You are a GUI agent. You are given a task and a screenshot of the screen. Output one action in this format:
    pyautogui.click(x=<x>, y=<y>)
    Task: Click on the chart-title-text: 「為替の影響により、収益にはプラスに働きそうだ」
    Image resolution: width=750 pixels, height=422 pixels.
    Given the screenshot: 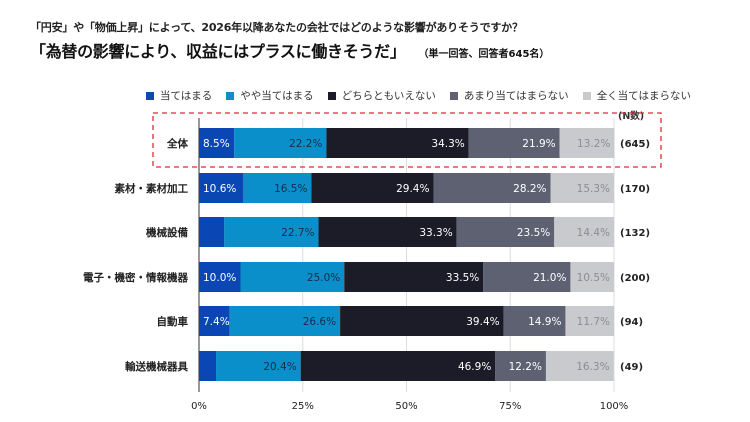 What is the action you would take?
    pyautogui.click(x=218, y=51)
    